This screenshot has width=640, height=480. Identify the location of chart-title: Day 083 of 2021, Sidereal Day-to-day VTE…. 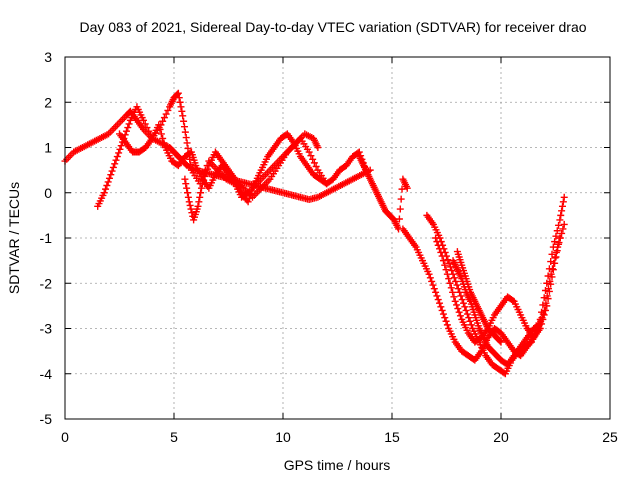
(332, 27).